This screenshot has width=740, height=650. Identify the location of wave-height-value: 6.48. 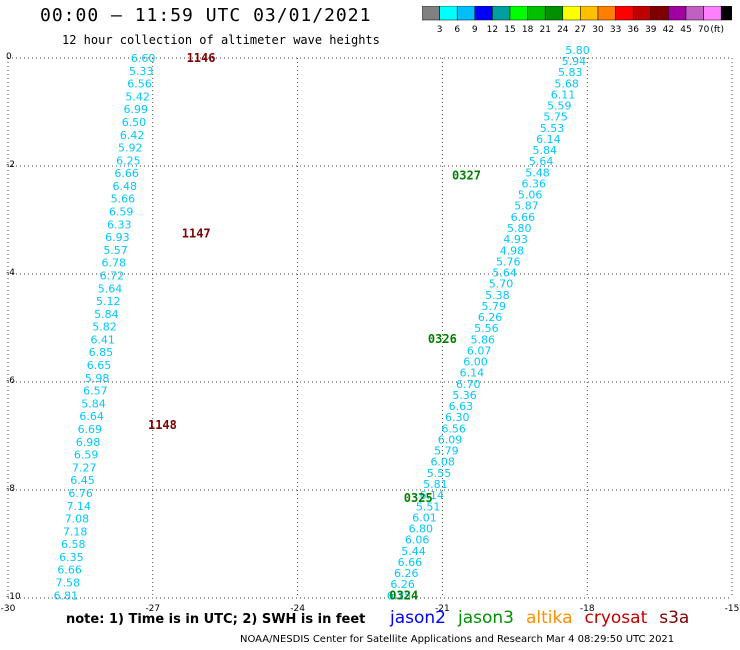
(125, 186).